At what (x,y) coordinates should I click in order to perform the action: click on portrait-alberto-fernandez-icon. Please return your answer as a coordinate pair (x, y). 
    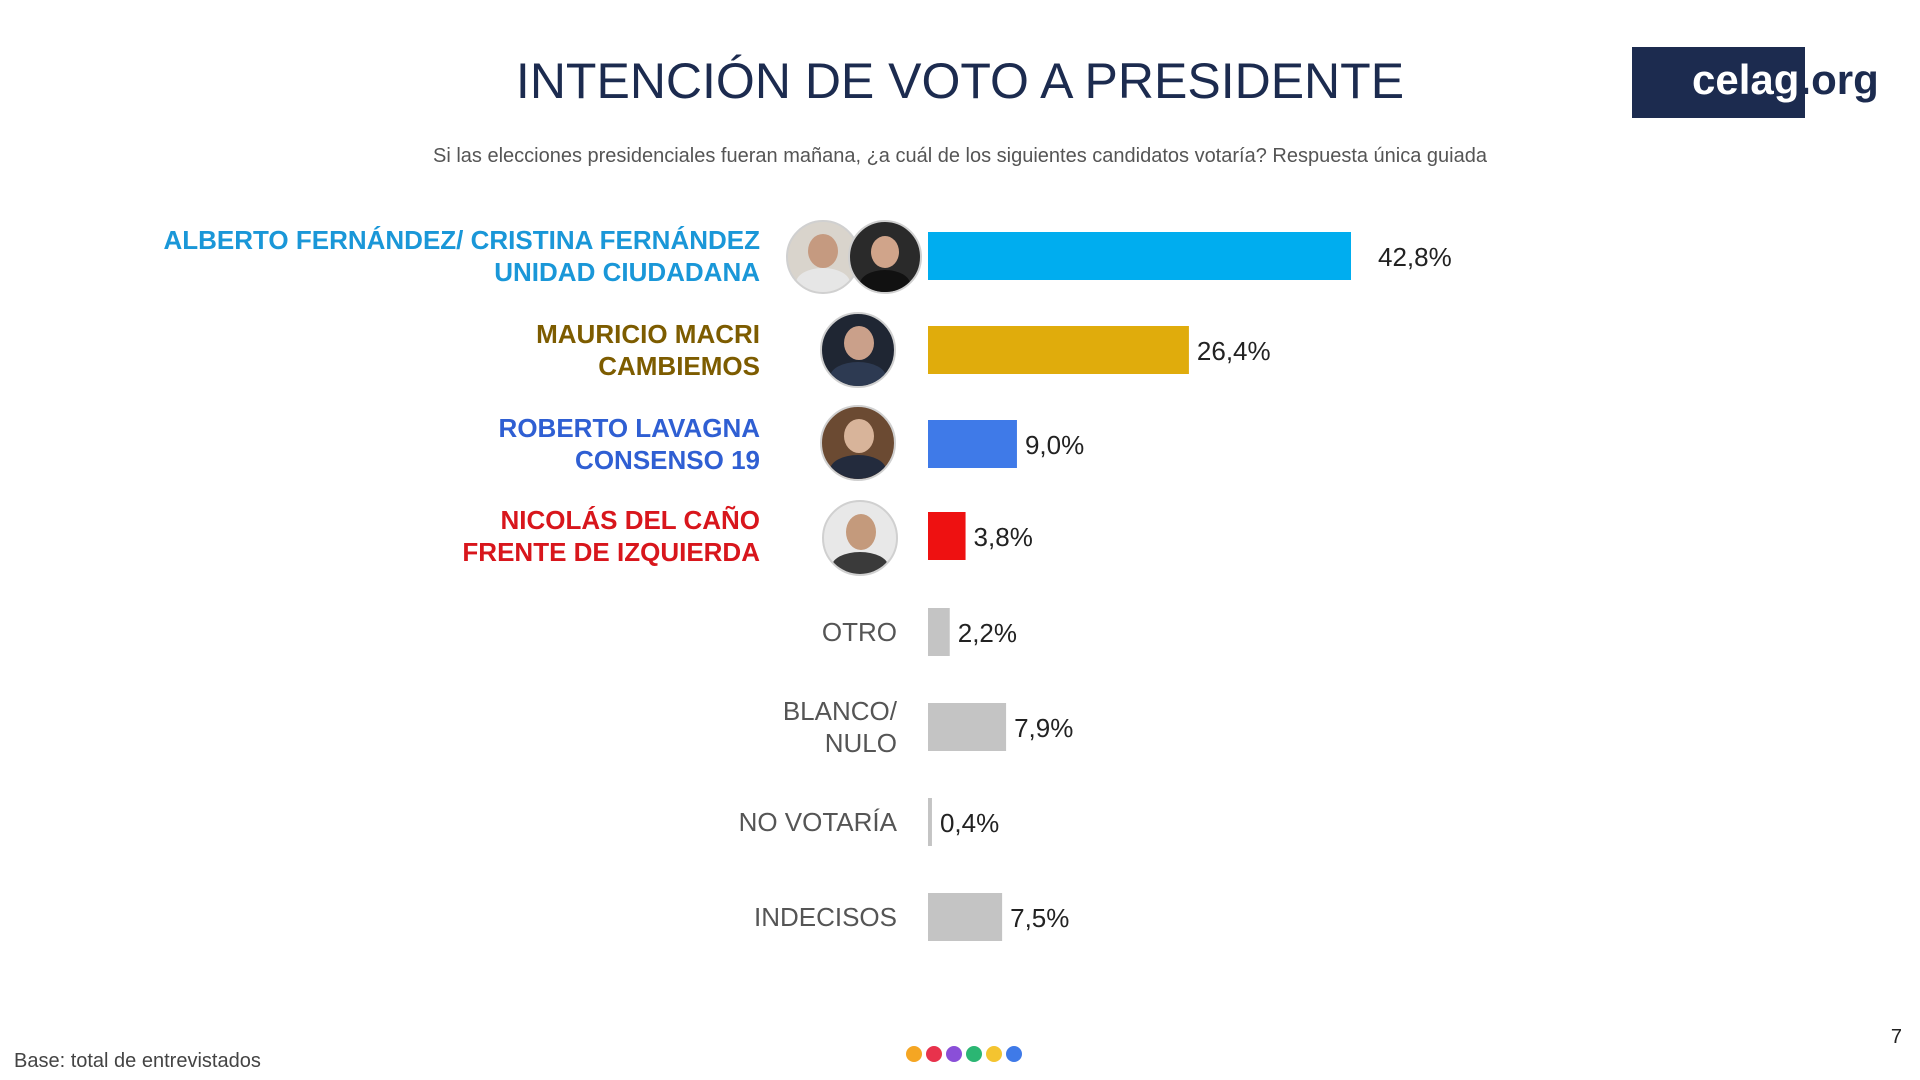
    Looking at the image, I should click on (823, 257).